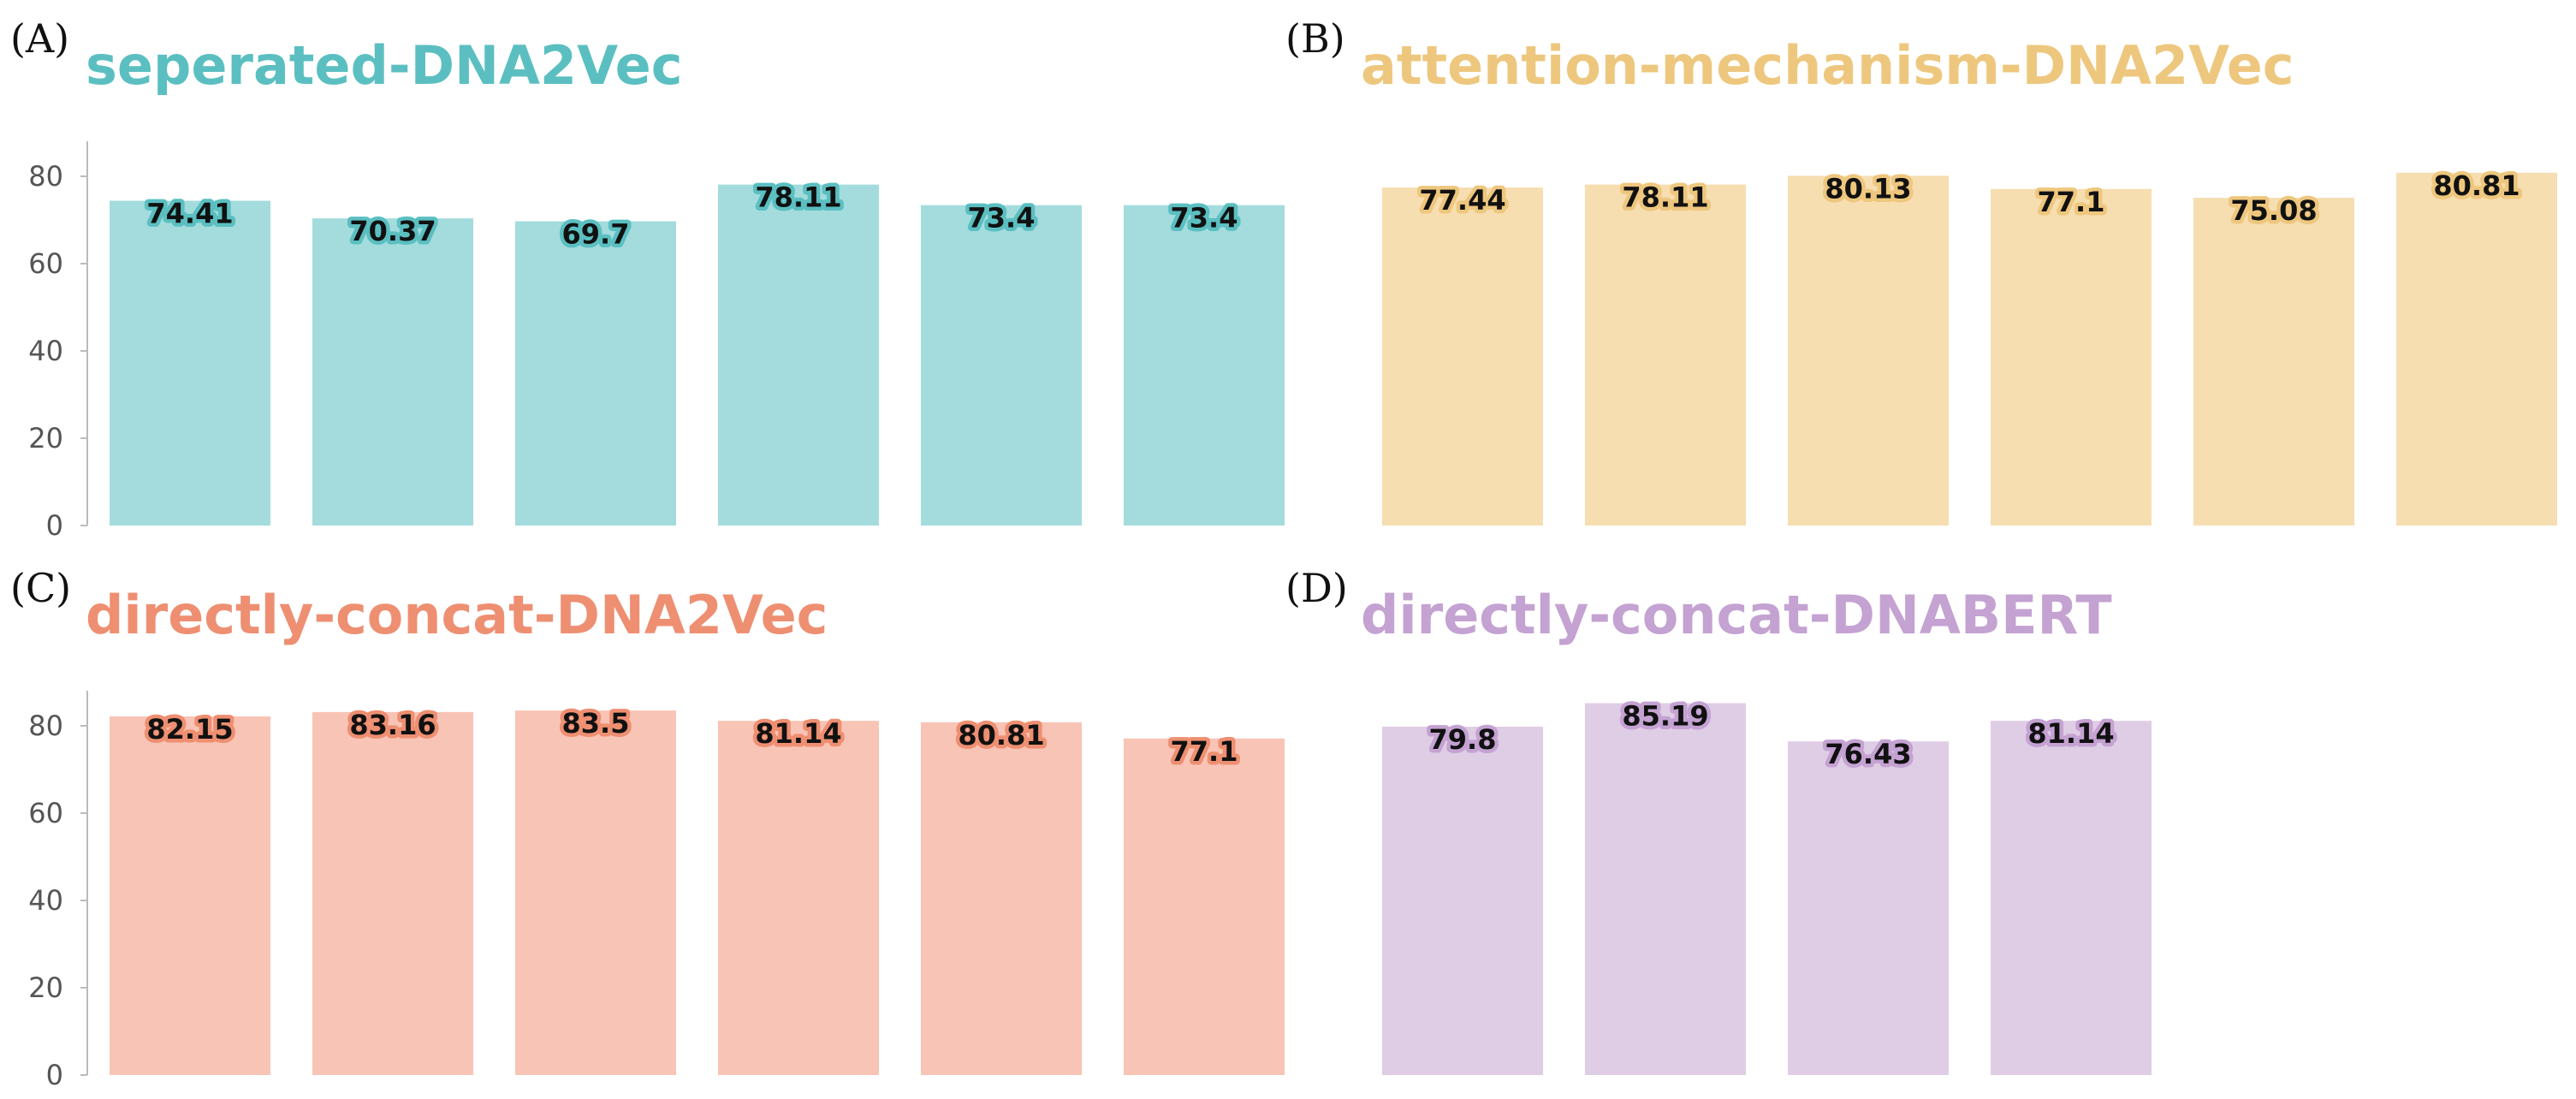 The width and height of the screenshot is (2576, 1099). What do you see at coordinates (41, 588) in the screenshot?
I see `panel-label-c: (C)` at bounding box center [41, 588].